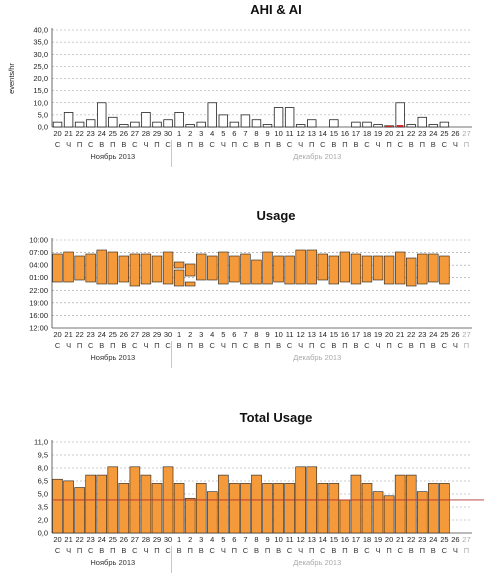  I want to click on x-day-label: 21, so click(68, 133).